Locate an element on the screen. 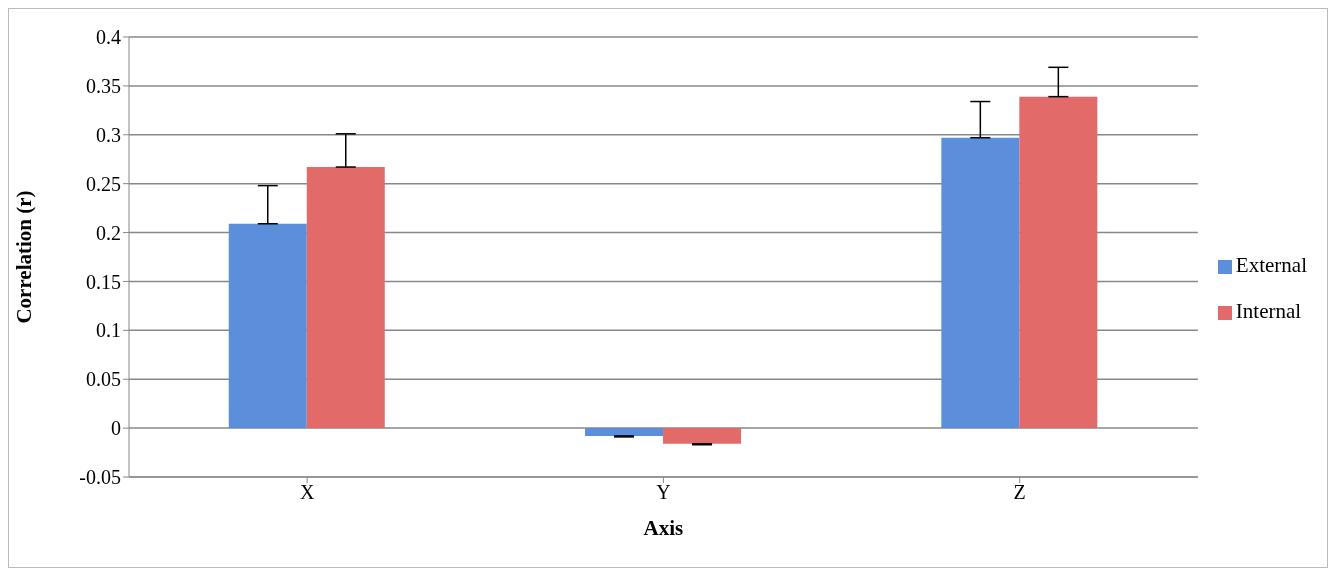  y-tick-label: 0.15 is located at coordinates (103, 281).